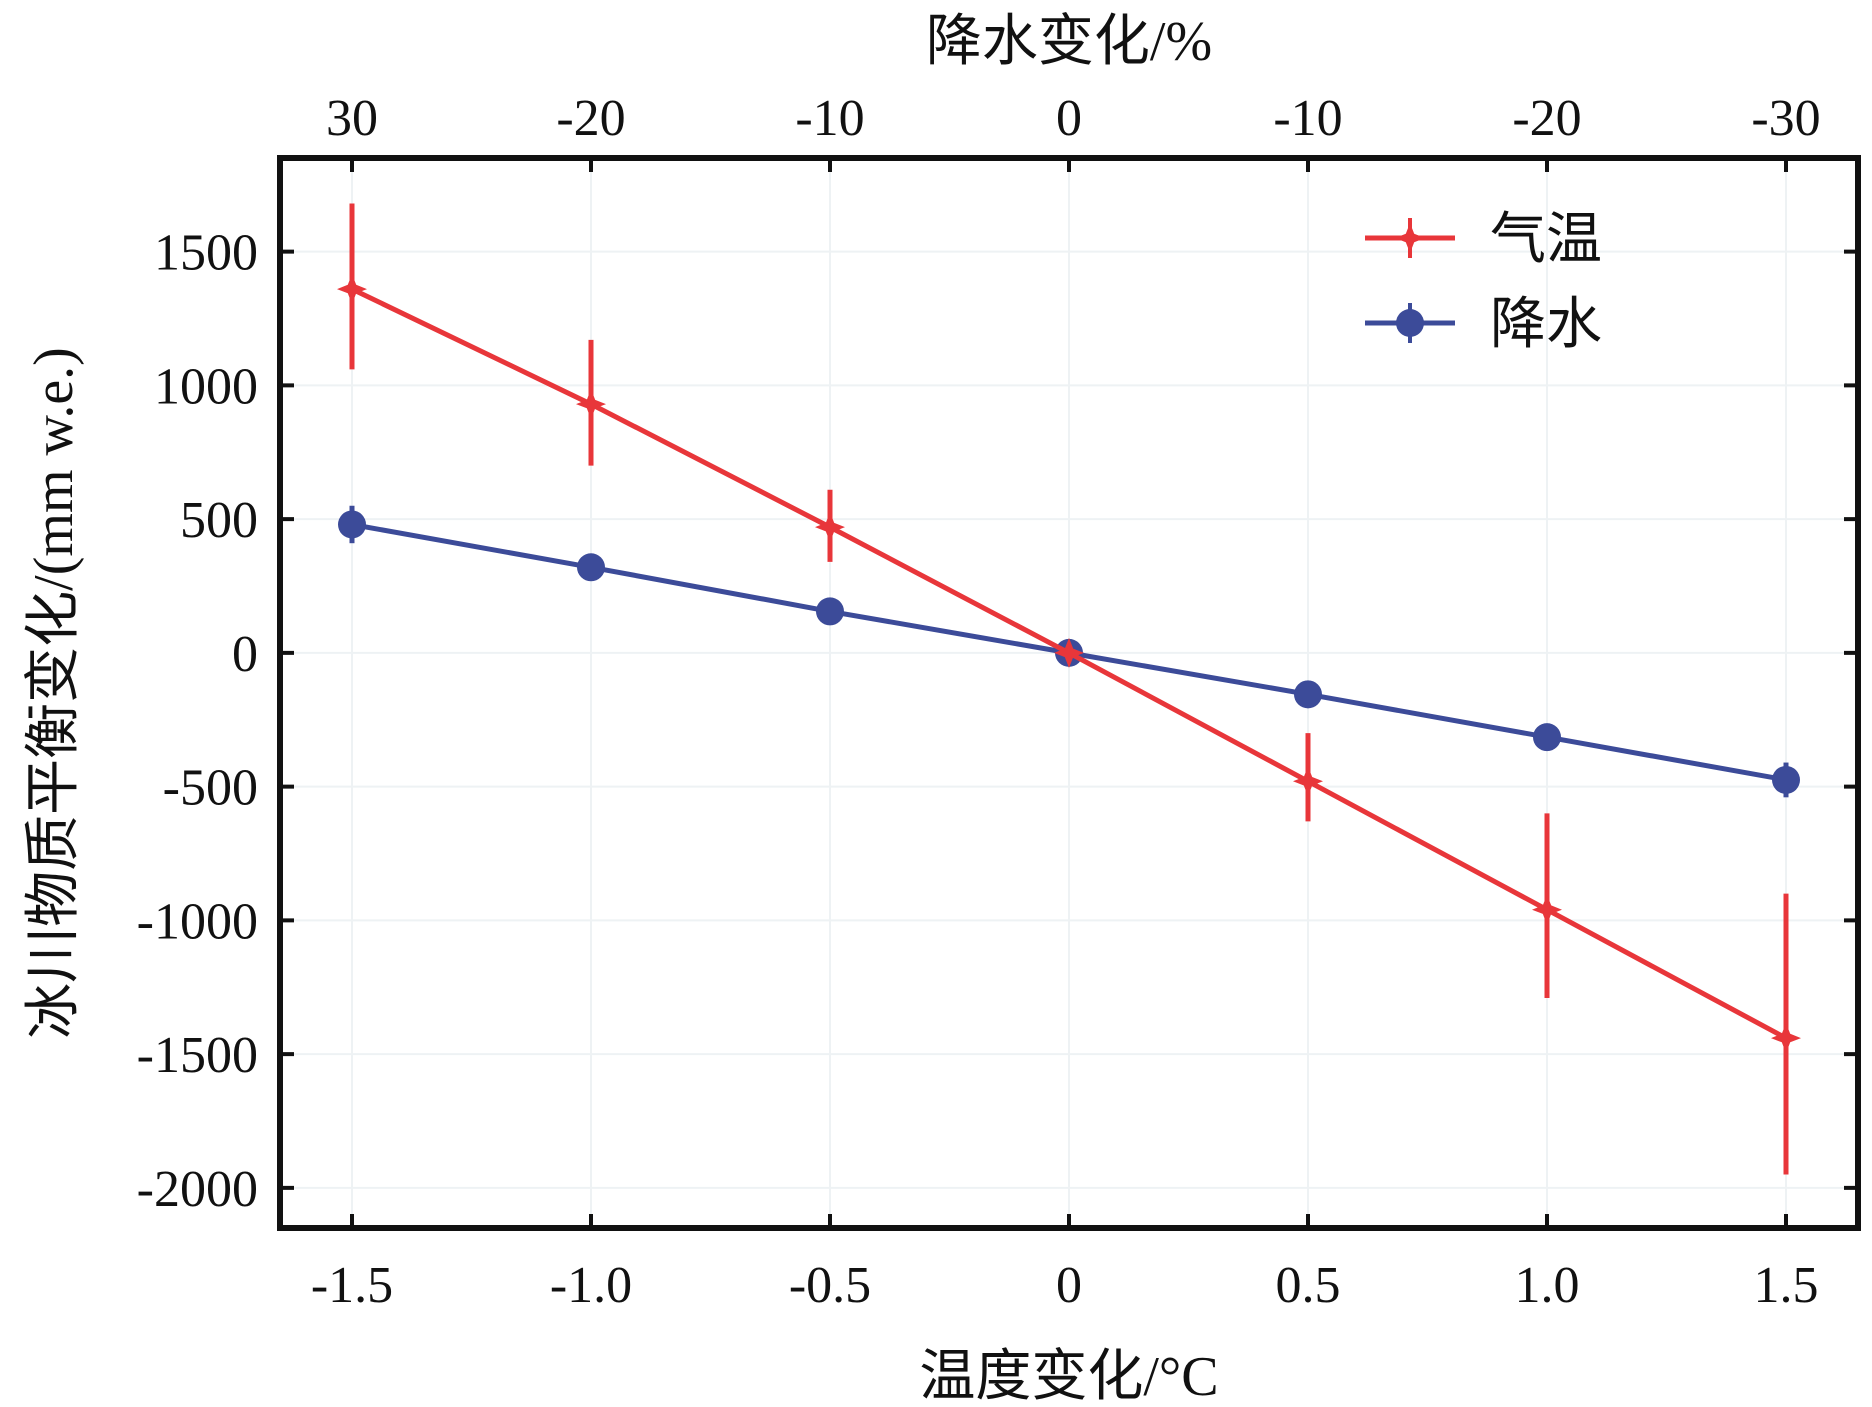  What do you see at coordinates (206, 386) in the screenshot?
I see `y-tick-label: 1000` at bounding box center [206, 386].